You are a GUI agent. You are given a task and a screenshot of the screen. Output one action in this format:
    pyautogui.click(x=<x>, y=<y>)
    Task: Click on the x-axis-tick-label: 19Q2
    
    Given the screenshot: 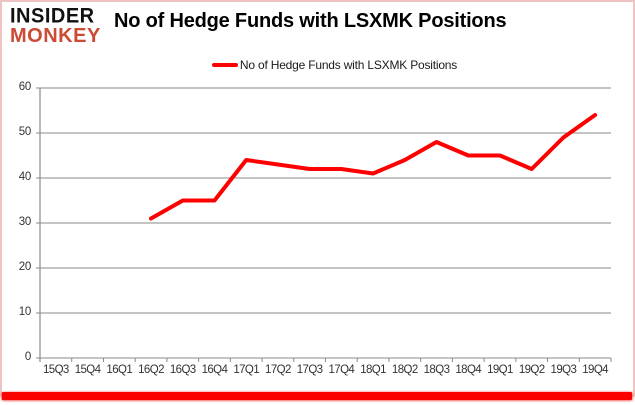 What is the action you would take?
    pyautogui.click(x=531, y=370)
    